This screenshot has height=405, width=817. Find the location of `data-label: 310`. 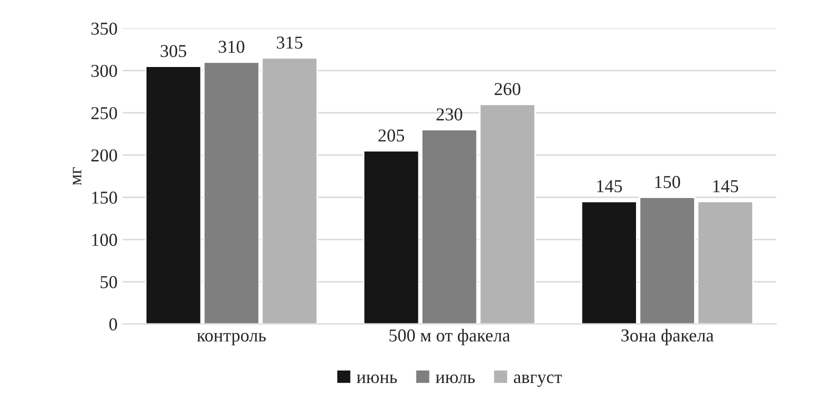

data-label: 310 is located at coordinates (231, 46).